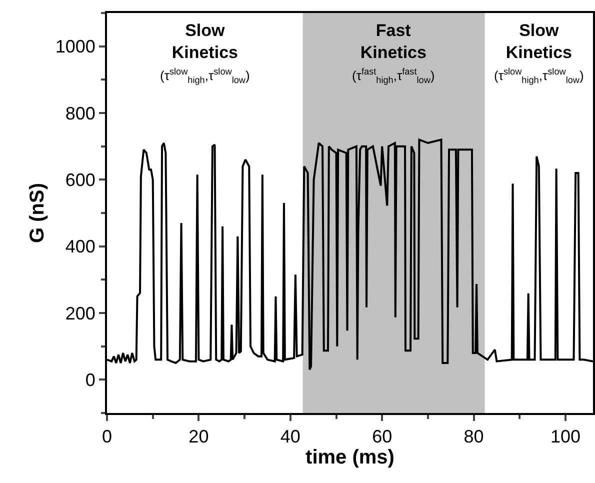  Describe the element at coordinates (80, 313) in the screenshot. I see `y-tick-label: 200` at that location.